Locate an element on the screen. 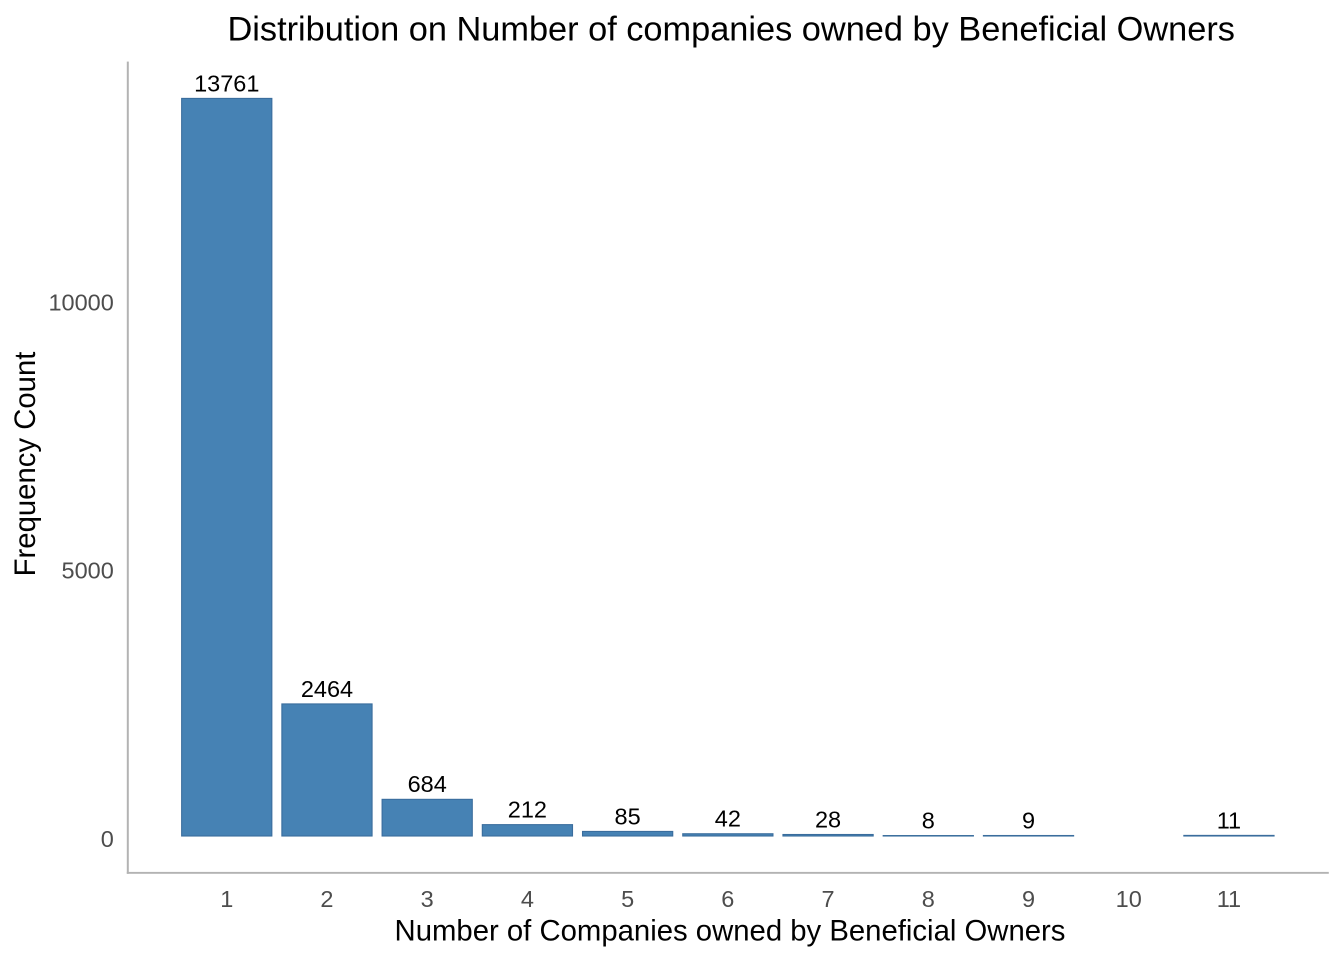  svg-text: 3 is located at coordinates (427, 899).